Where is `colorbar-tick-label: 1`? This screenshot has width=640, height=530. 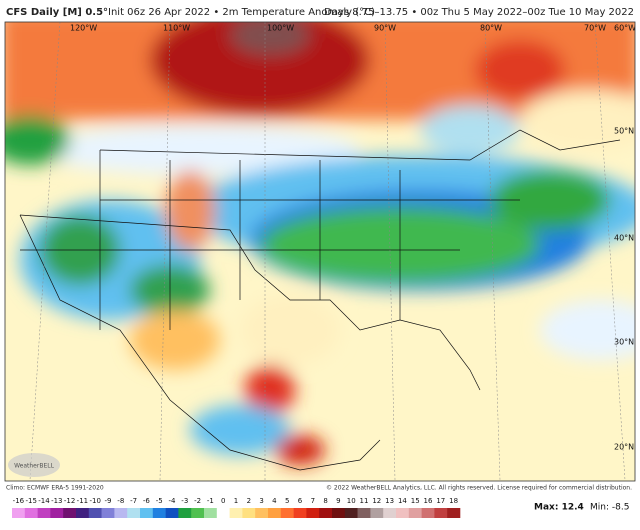 colorbar-tick-label: 1 is located at coordinates (236, 501).